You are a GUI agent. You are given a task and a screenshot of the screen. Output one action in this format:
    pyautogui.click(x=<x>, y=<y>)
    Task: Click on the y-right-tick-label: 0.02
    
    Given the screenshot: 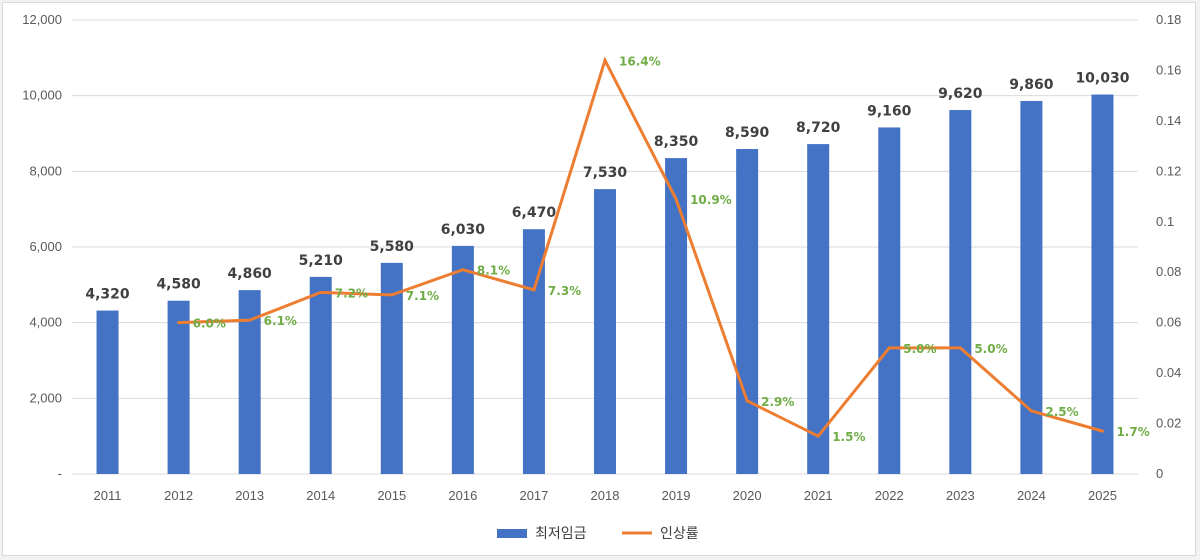 What is the action you would take?
    pyautogui.click(x=1168, y=423)
    